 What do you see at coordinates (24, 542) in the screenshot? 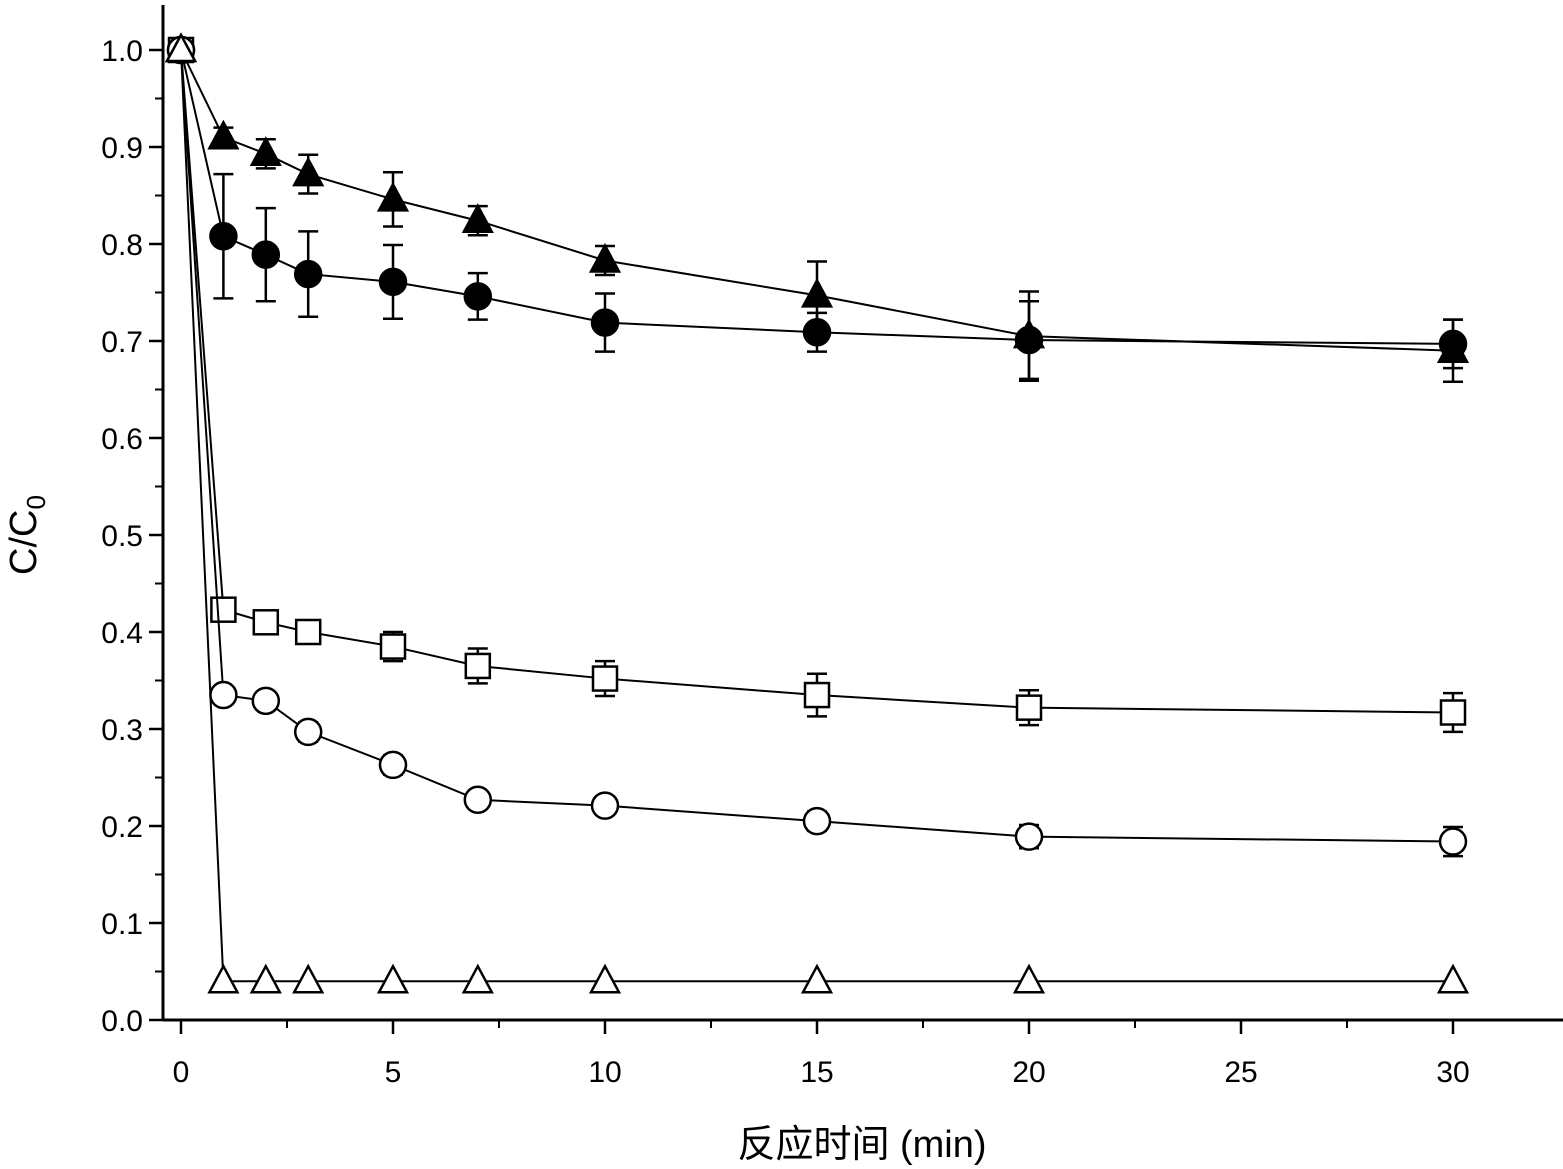
I see `y-axis-title-main: C/C` at bounding box center [24, 542].